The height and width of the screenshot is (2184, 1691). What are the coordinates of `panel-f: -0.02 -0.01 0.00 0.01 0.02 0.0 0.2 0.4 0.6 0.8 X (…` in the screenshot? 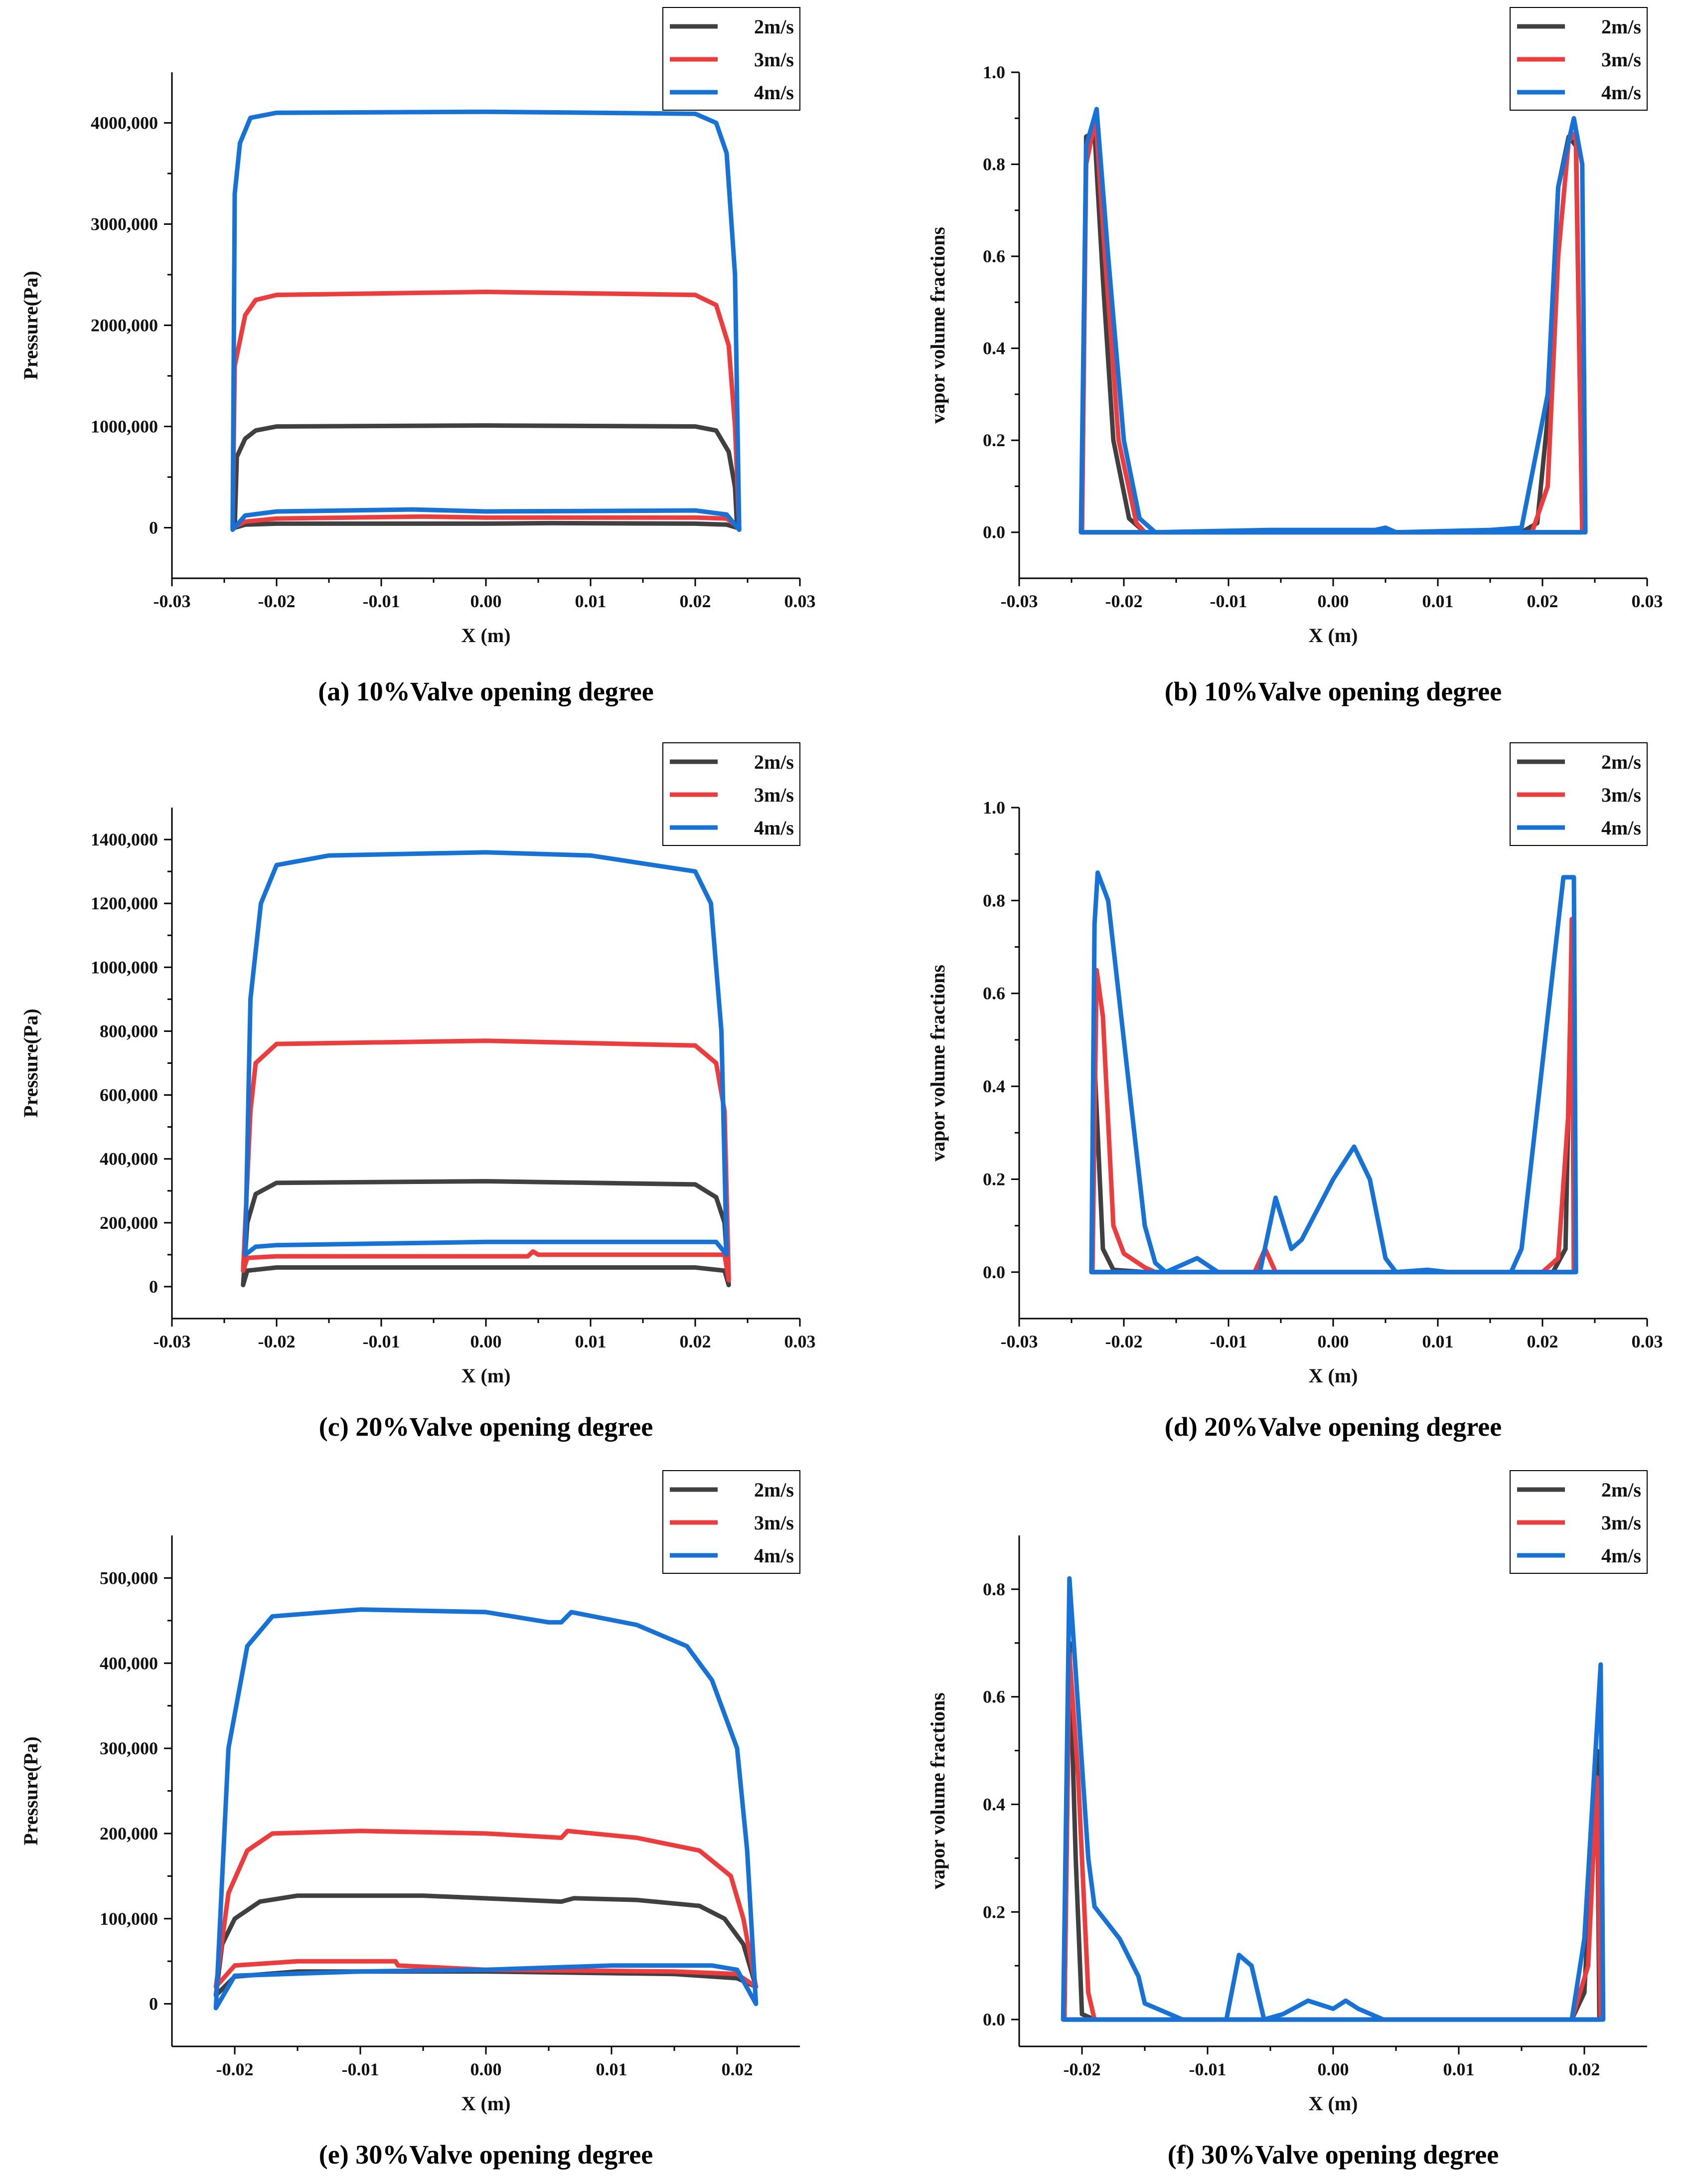 It's located at (1287, 1820).